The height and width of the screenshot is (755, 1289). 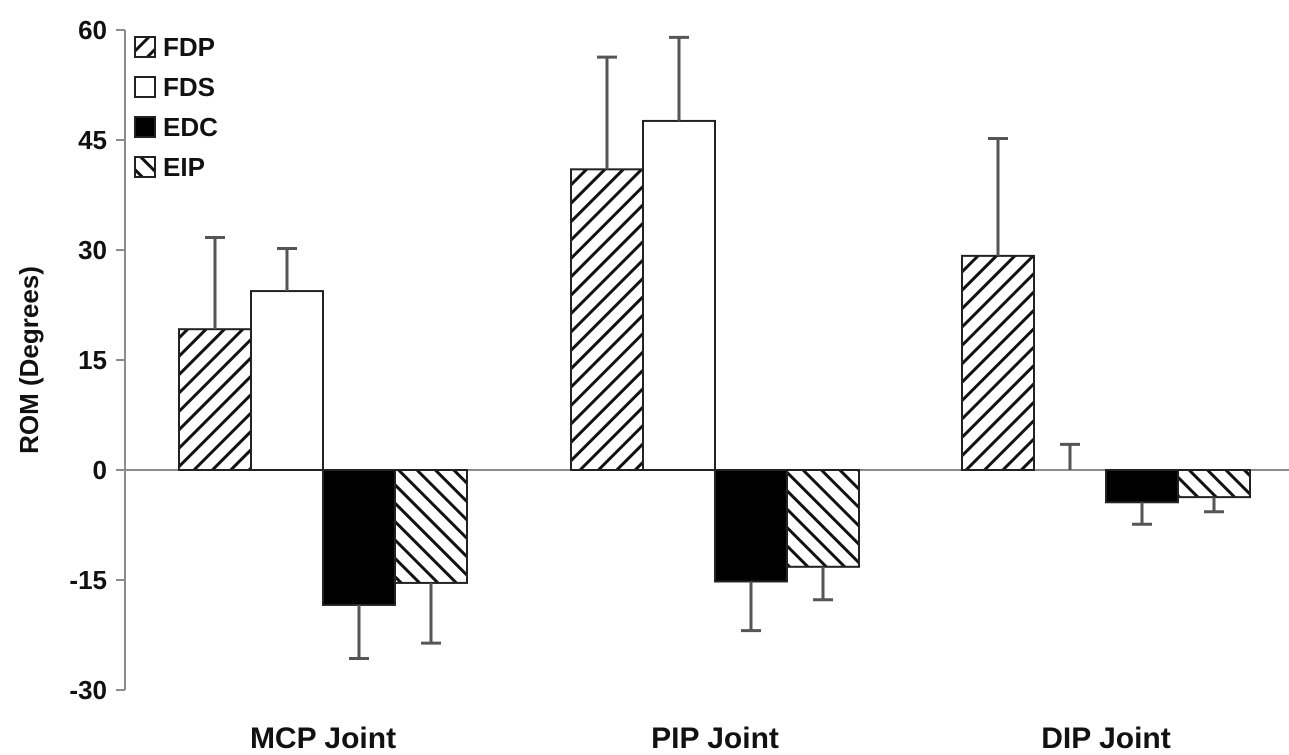 What do you see at coordinates (29, 360) in the screenshot?
I see `y-axis-label: ROM (Degrees)` at bounding box center [29, 360].